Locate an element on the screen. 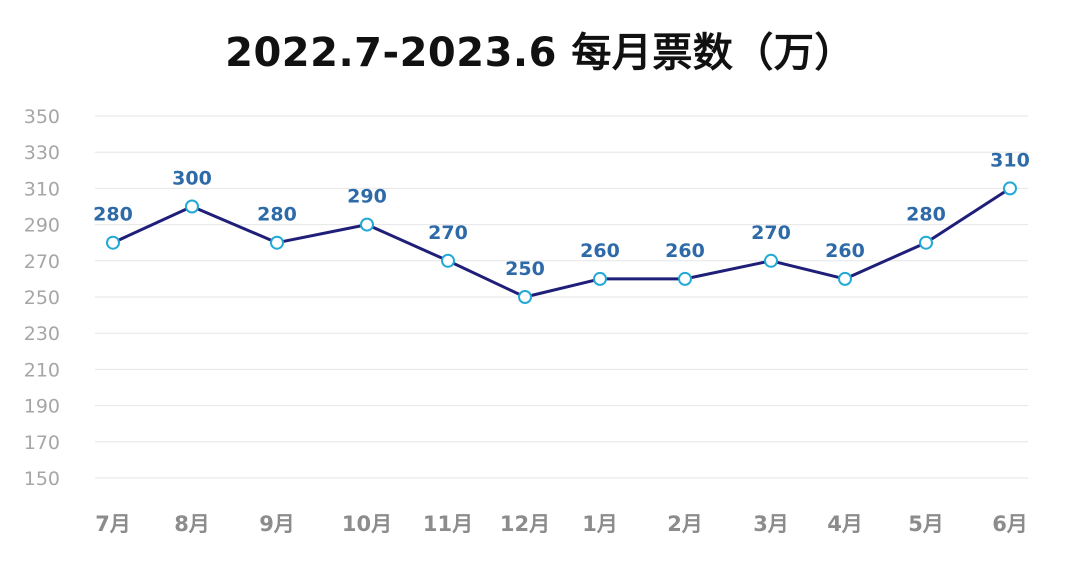 The width and height of the screenshot is (1080, 571). y-tick-label: 350 is located at coordinates (42, 117).